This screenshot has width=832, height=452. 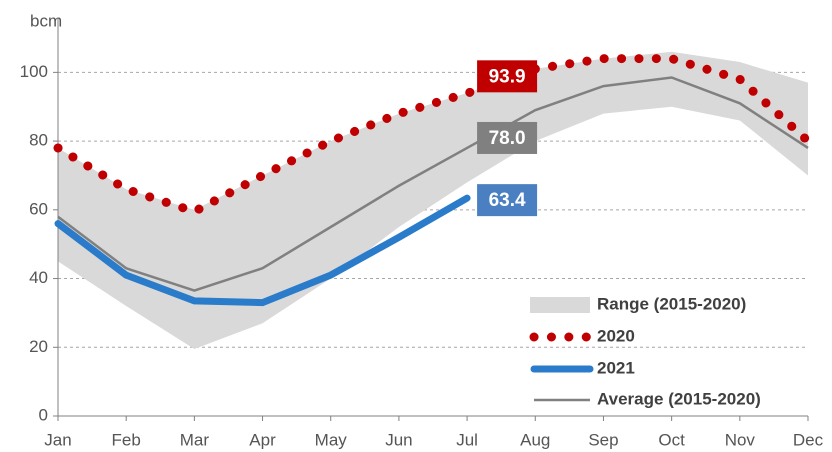 I want to click on legend-label: Range (2015-2020), so click(x=671, y=303).